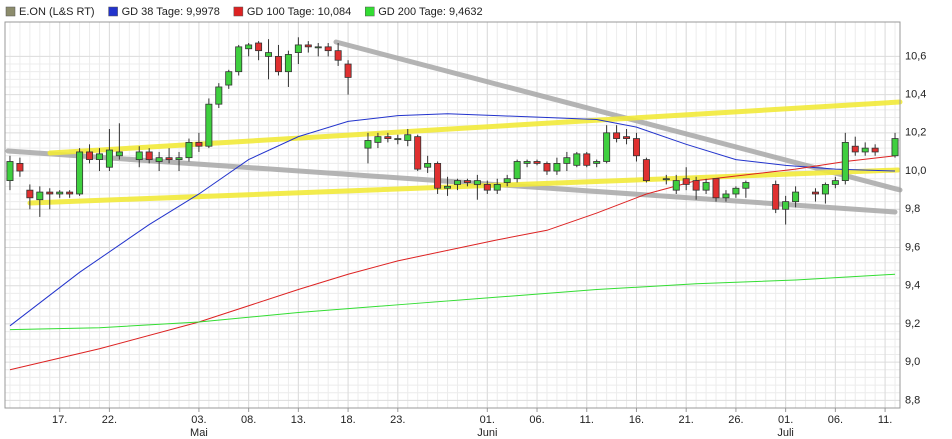 The width and height of the screenshot is (952, 439). Describe the element at coordinates (636, 420) in the screenshot. I see `x-tick-label: 16.` at that location.